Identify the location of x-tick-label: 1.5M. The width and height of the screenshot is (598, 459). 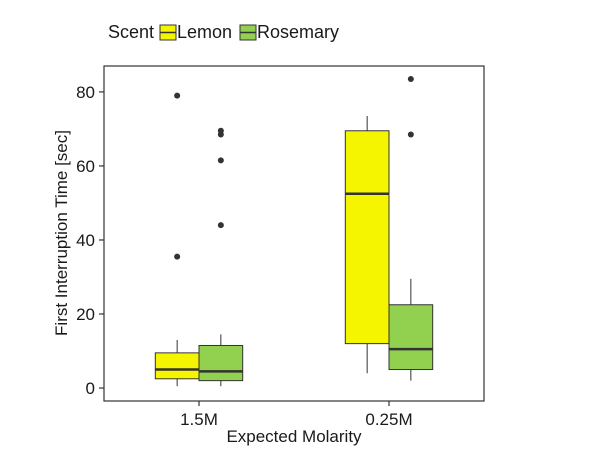
(199, 419).